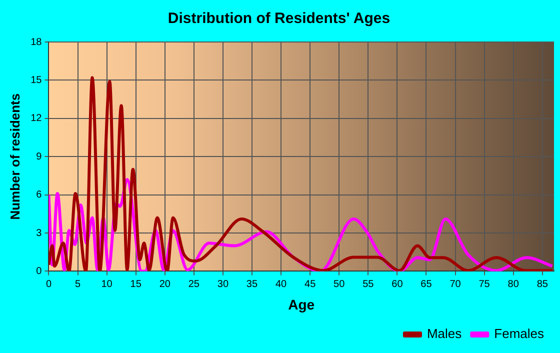  Describe the element at coordinates (39, 195) in the screenshot. I see `y-tick-label: 6` at that location.